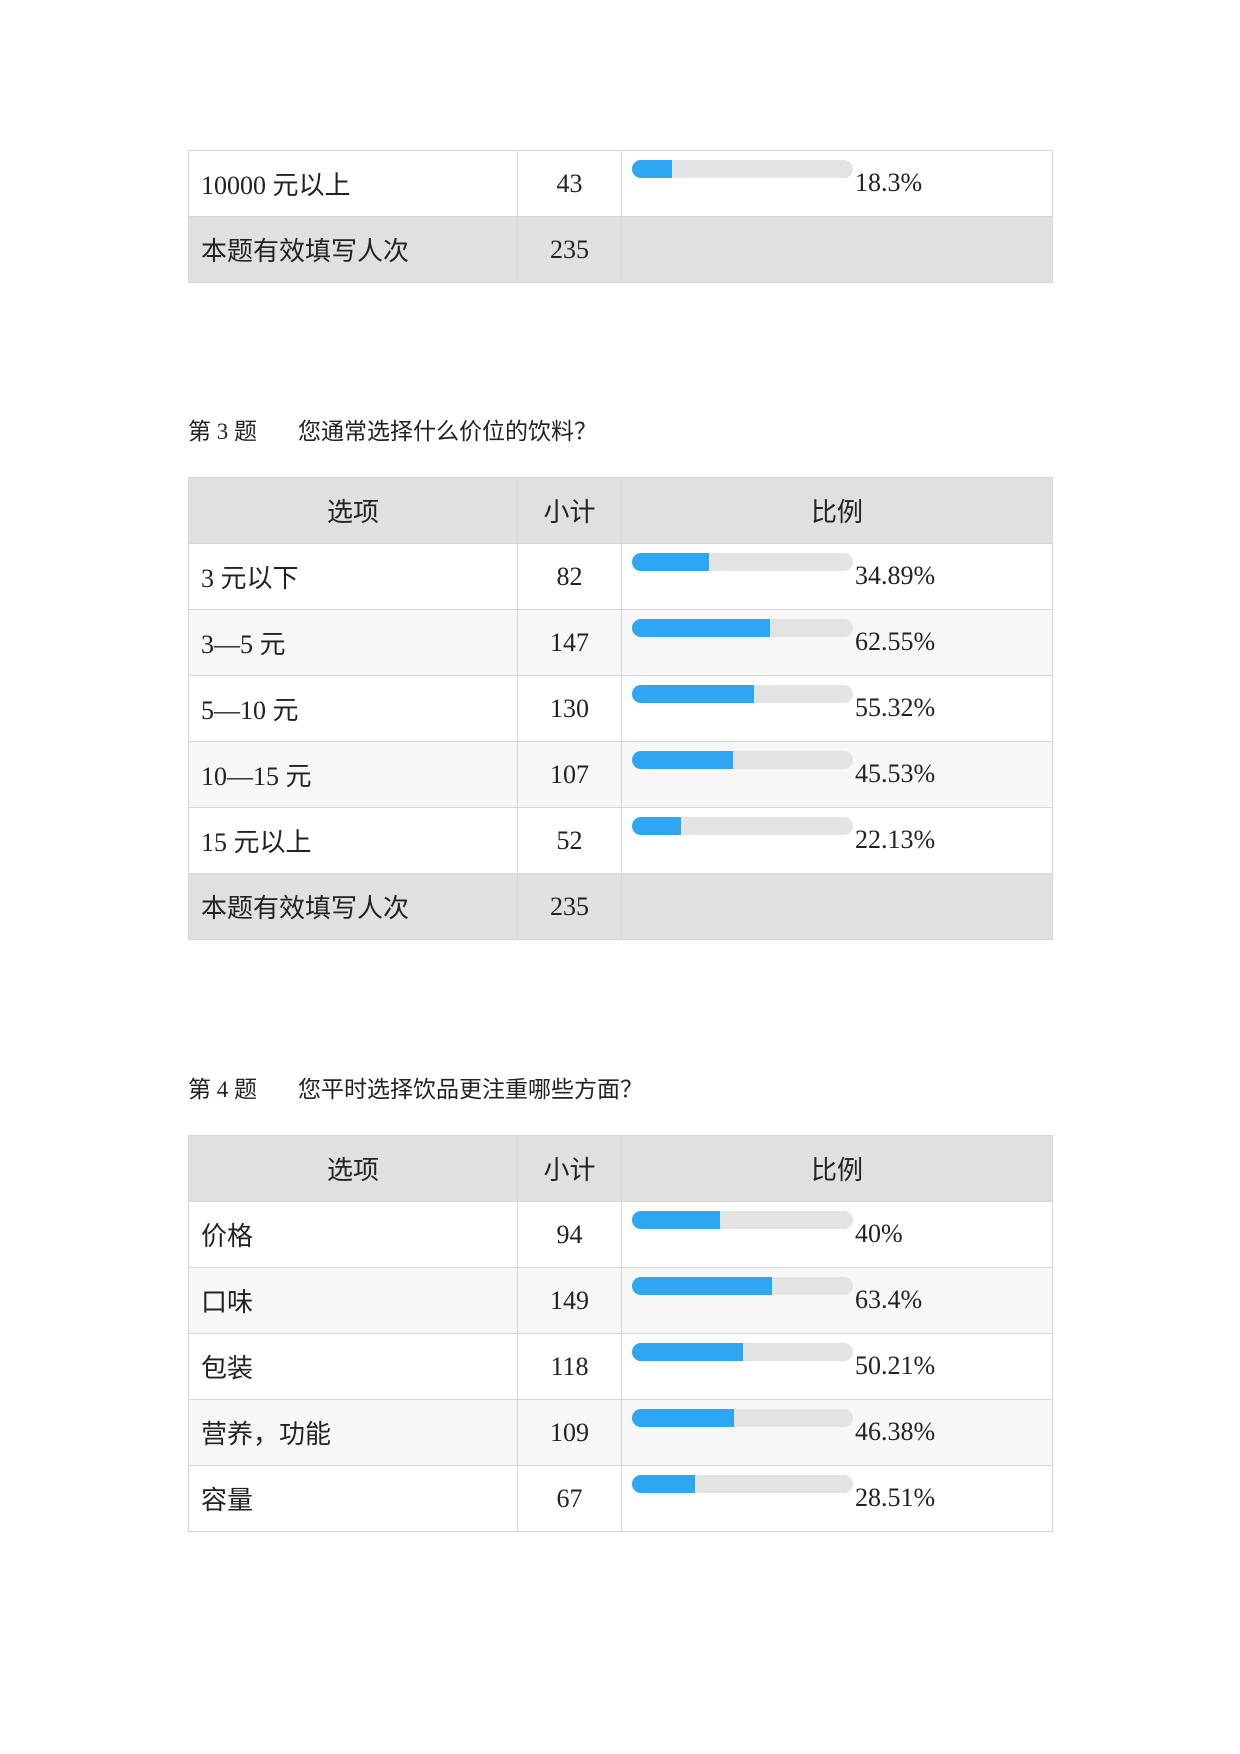 Image resolution: width=1240 pixels, height=1754 pixels. Describe the element at coordinates (837, 1498) in the screenshot. I see `ratio-cell` at that location.